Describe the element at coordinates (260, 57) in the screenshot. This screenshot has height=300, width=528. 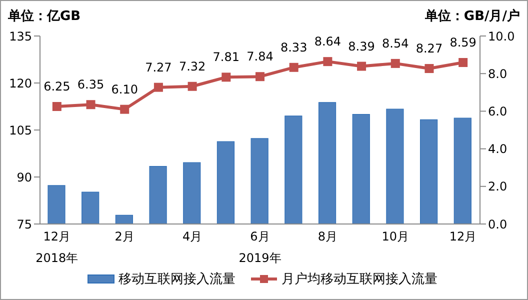
I see `data-label: 7.84` at that location.